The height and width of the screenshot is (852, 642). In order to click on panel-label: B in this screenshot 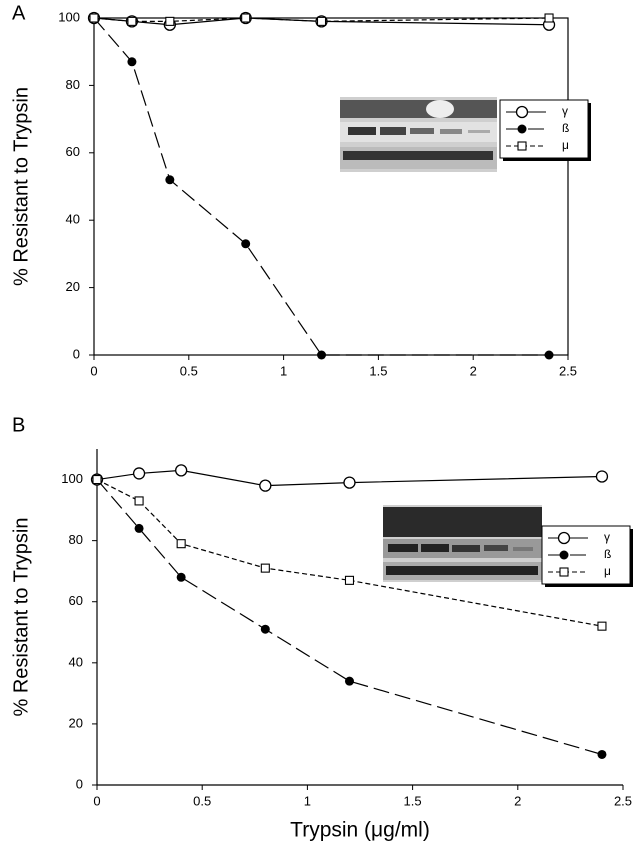, I will do `click(18, 425)`.